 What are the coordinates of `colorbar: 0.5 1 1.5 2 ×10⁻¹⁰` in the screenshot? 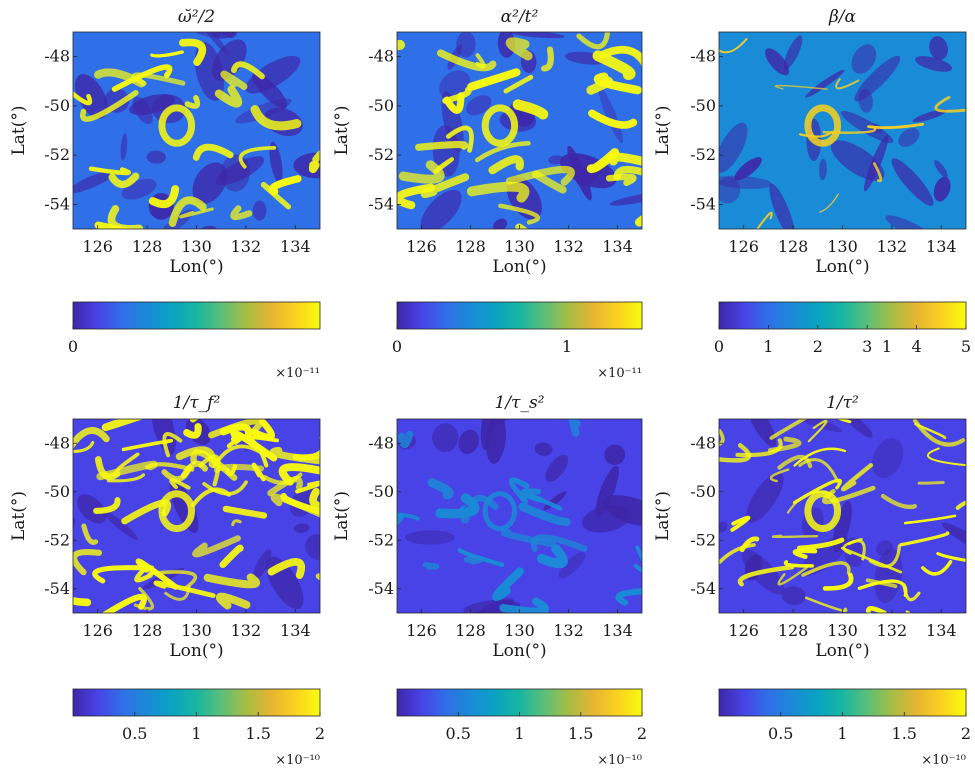 It's located at (844, 728).